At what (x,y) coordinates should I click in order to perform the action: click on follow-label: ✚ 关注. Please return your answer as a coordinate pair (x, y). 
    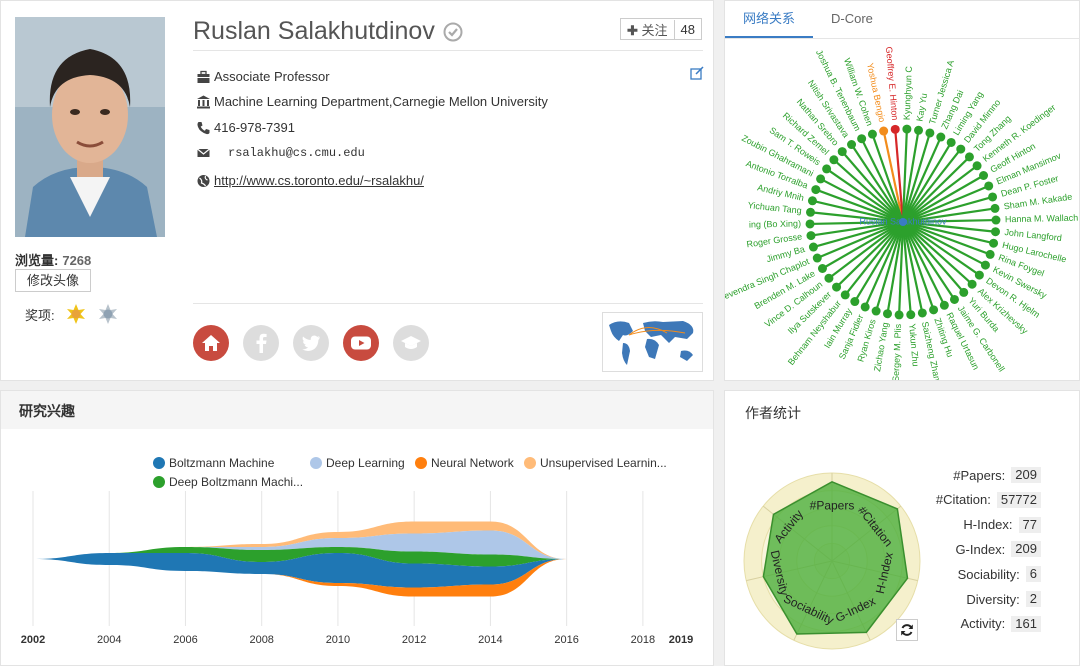
    Looking at the image, I should click on (648, 29).